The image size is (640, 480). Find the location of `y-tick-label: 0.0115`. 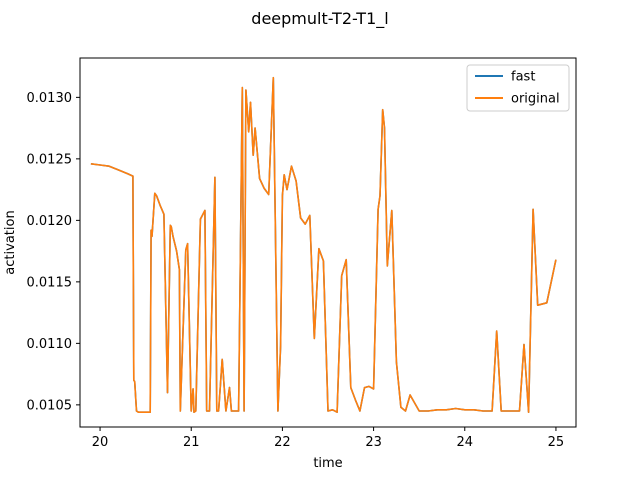

y-tick-label: 0.0115 is located at coordinates (50, 282).